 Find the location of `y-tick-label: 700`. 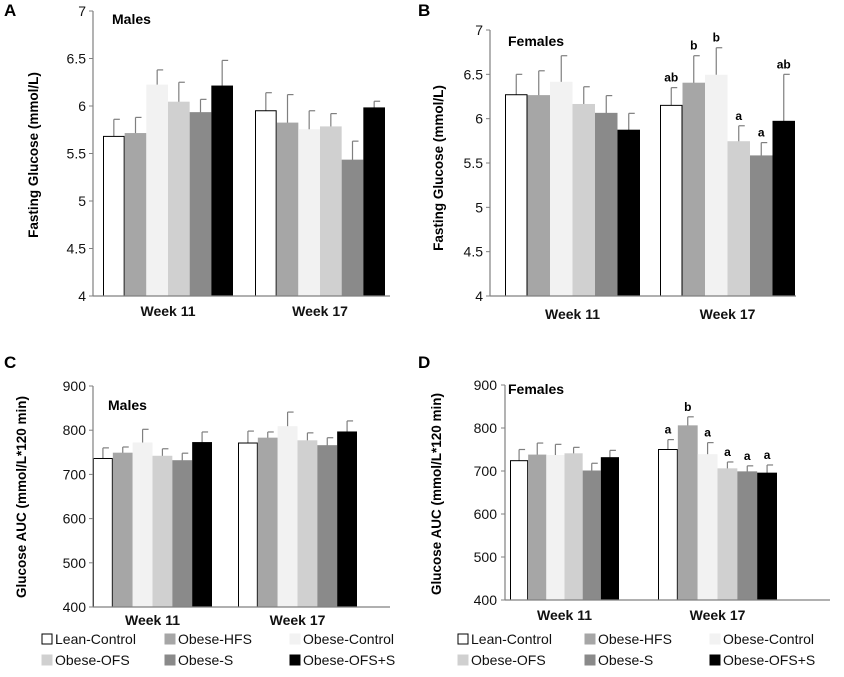

y-tick-label: 700 is located at coordinates (486, 471).